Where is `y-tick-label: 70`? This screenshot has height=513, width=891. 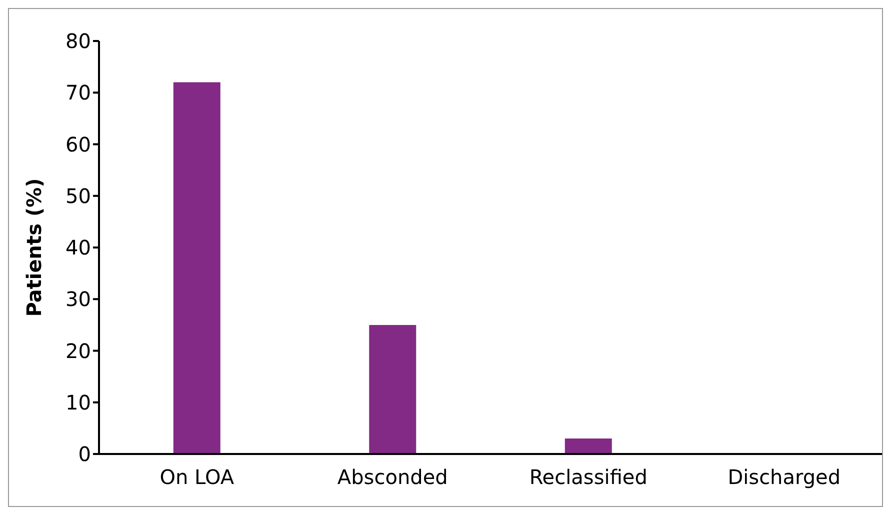 y-tick-label: 70 is located at coordinates (78, 92).